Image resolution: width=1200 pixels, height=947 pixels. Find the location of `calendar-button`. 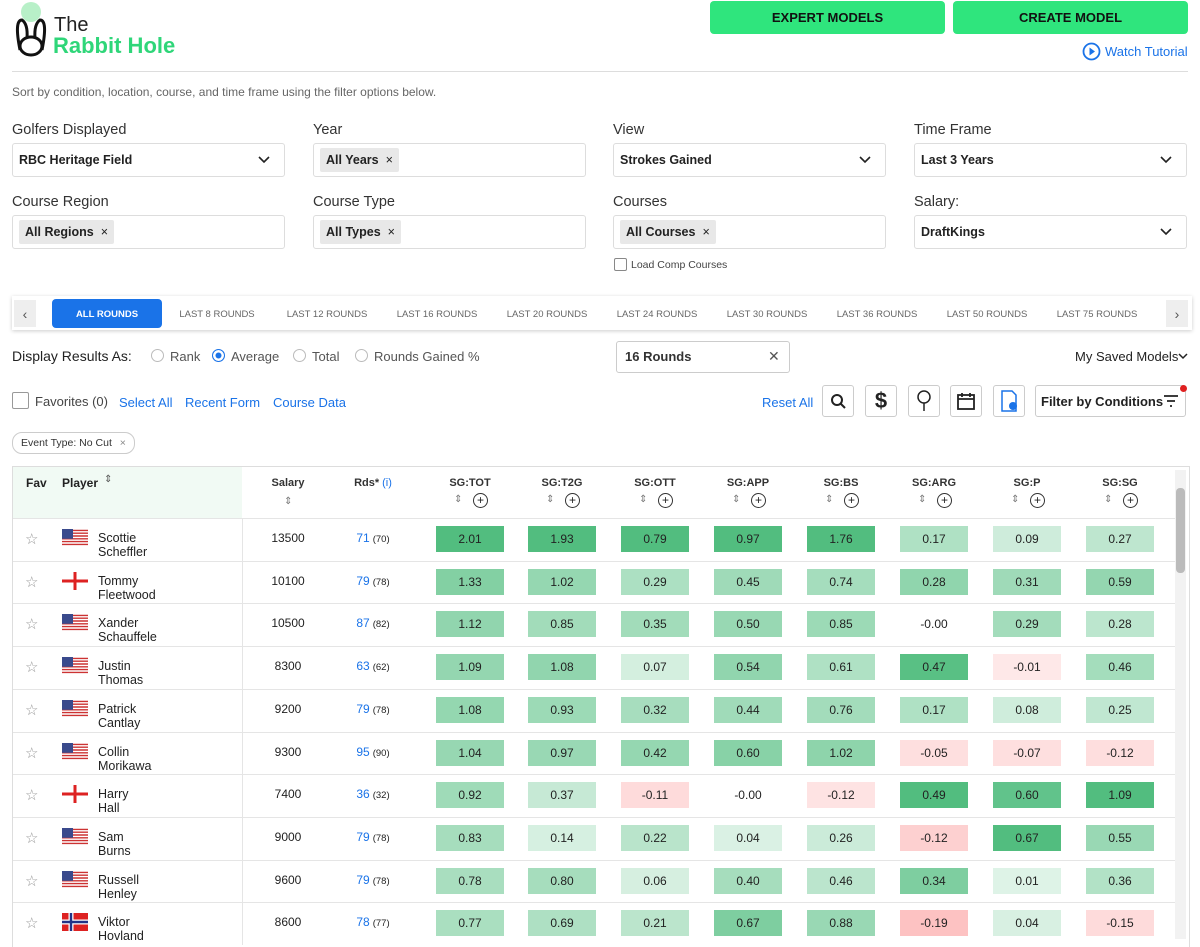

calendar-button is located at coordinates (966, 401).